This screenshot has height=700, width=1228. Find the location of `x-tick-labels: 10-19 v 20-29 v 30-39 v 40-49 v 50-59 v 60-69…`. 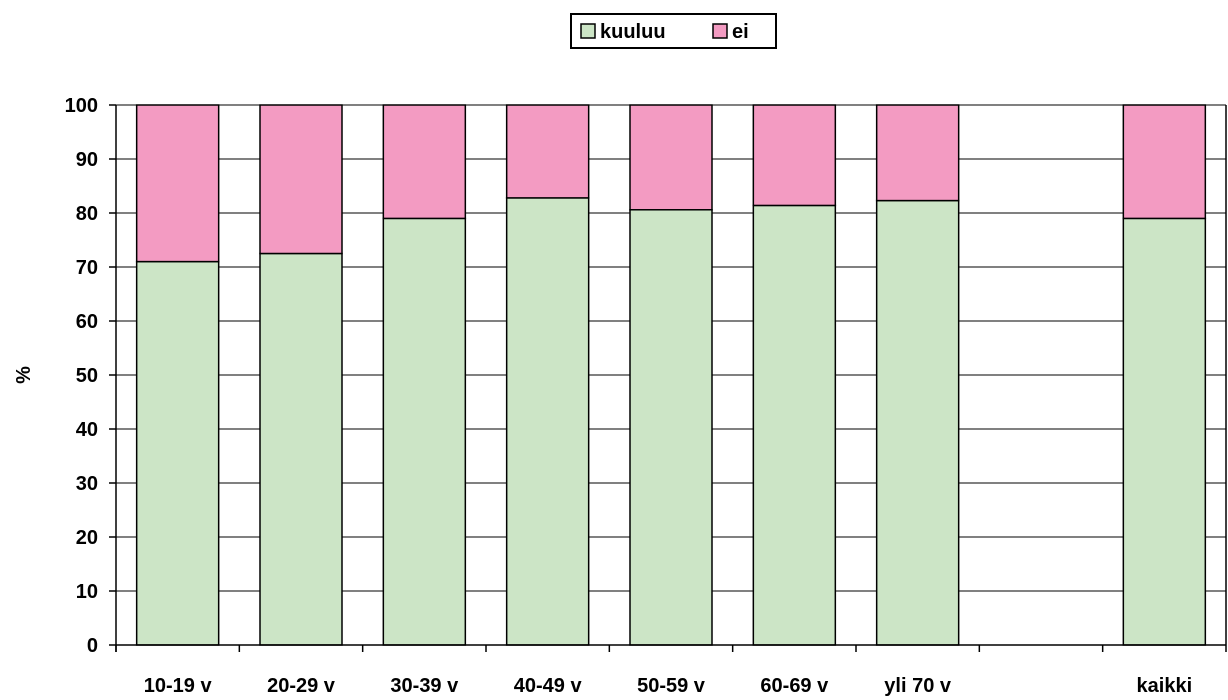

x-tick-labels: 10-19 v 20-29 v 30-39 v 40-49 v 50-59 v 60-69… is located at coordinates (668, 686).